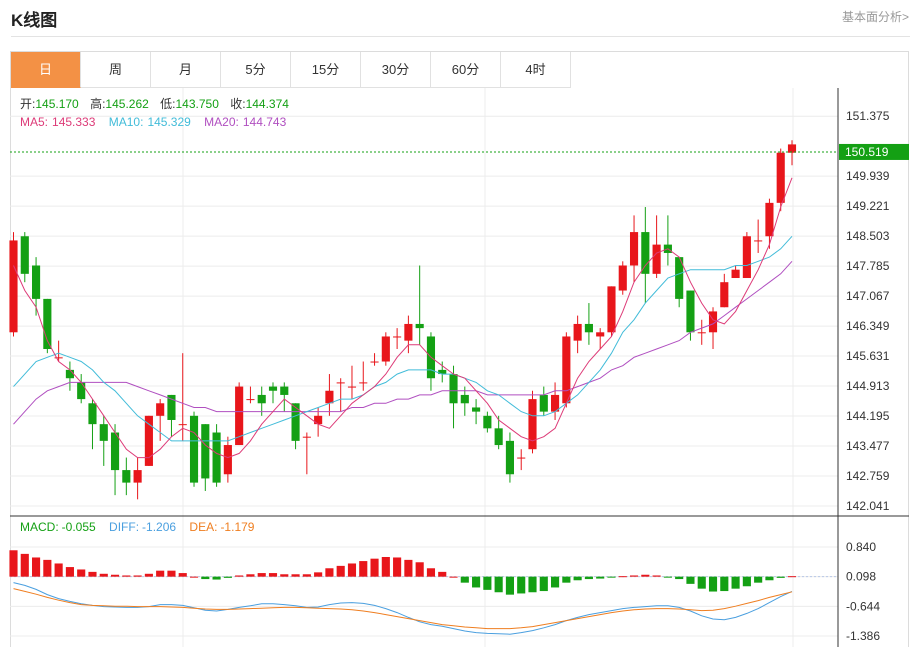 The width and height of the screenshot is (915, 647). I want to click on y-tick-label: 149.939, so click(868, 176).